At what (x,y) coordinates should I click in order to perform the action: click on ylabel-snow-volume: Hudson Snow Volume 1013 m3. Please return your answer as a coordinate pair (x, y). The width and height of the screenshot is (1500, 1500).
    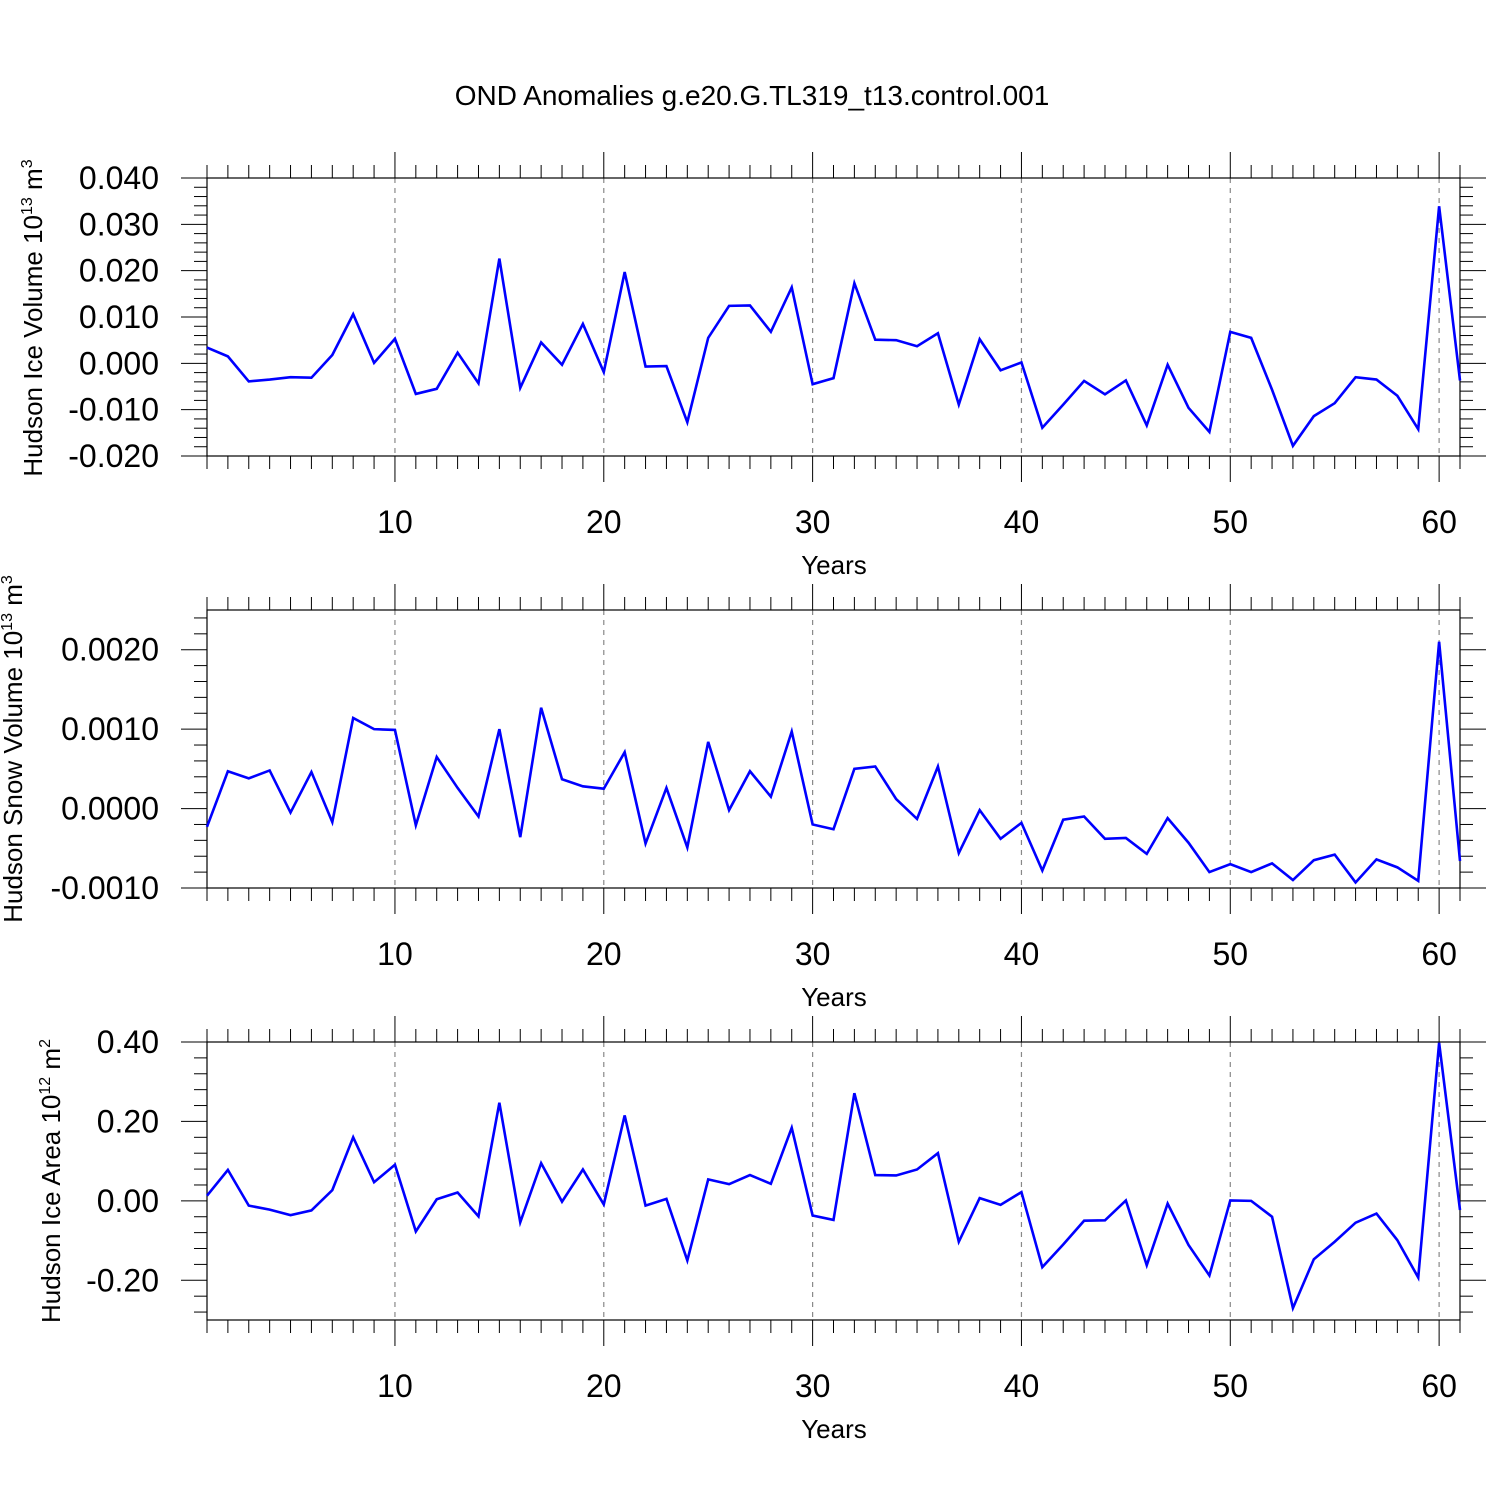
    Looking at the image, I should click on (14, 749).